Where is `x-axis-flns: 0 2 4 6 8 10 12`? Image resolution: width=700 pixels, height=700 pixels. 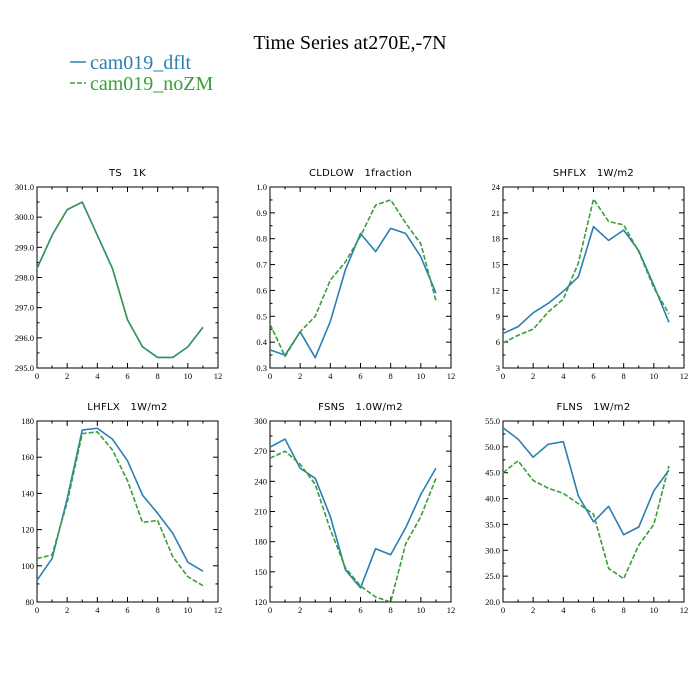
x-axis-flns: 0 2 4 6 8 10 12 is located at coordinates (594, 518).